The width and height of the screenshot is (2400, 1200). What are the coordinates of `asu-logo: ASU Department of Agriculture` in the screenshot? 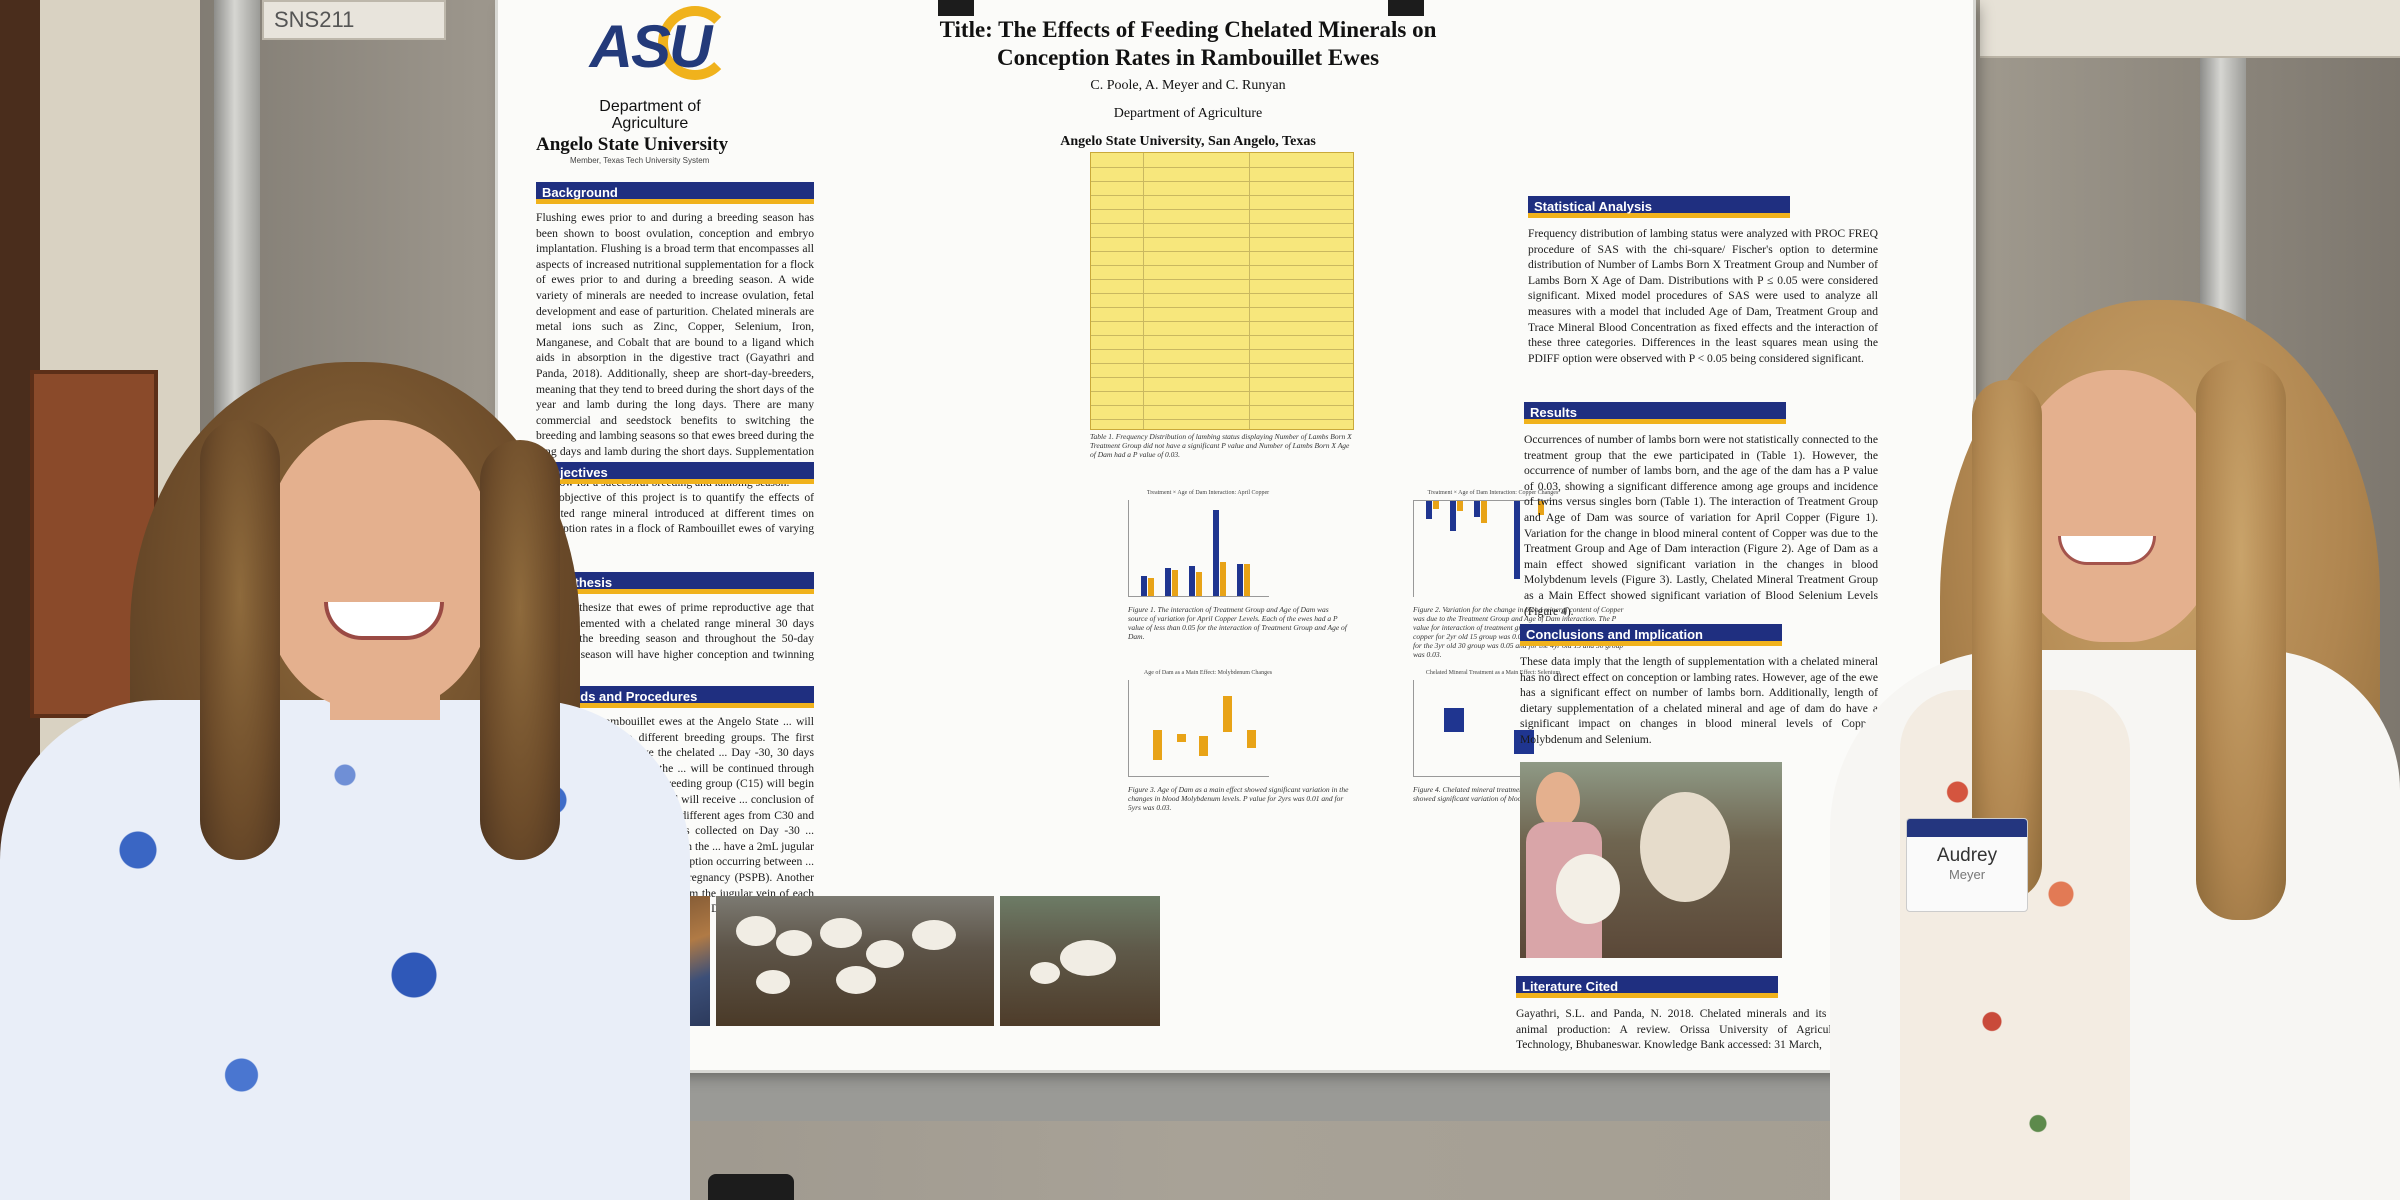 It's located at (650, 81).